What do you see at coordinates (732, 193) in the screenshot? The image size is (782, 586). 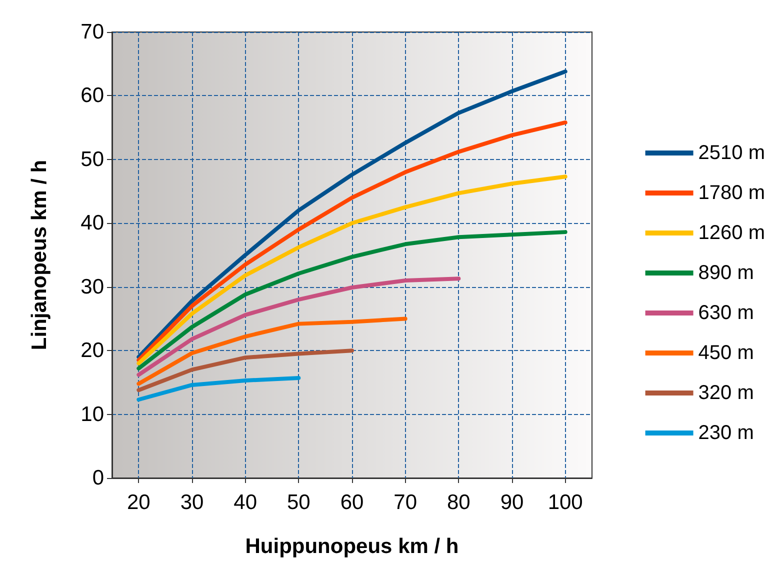 I see `legend-label: 1780 m` at bounding box center [732, 193].